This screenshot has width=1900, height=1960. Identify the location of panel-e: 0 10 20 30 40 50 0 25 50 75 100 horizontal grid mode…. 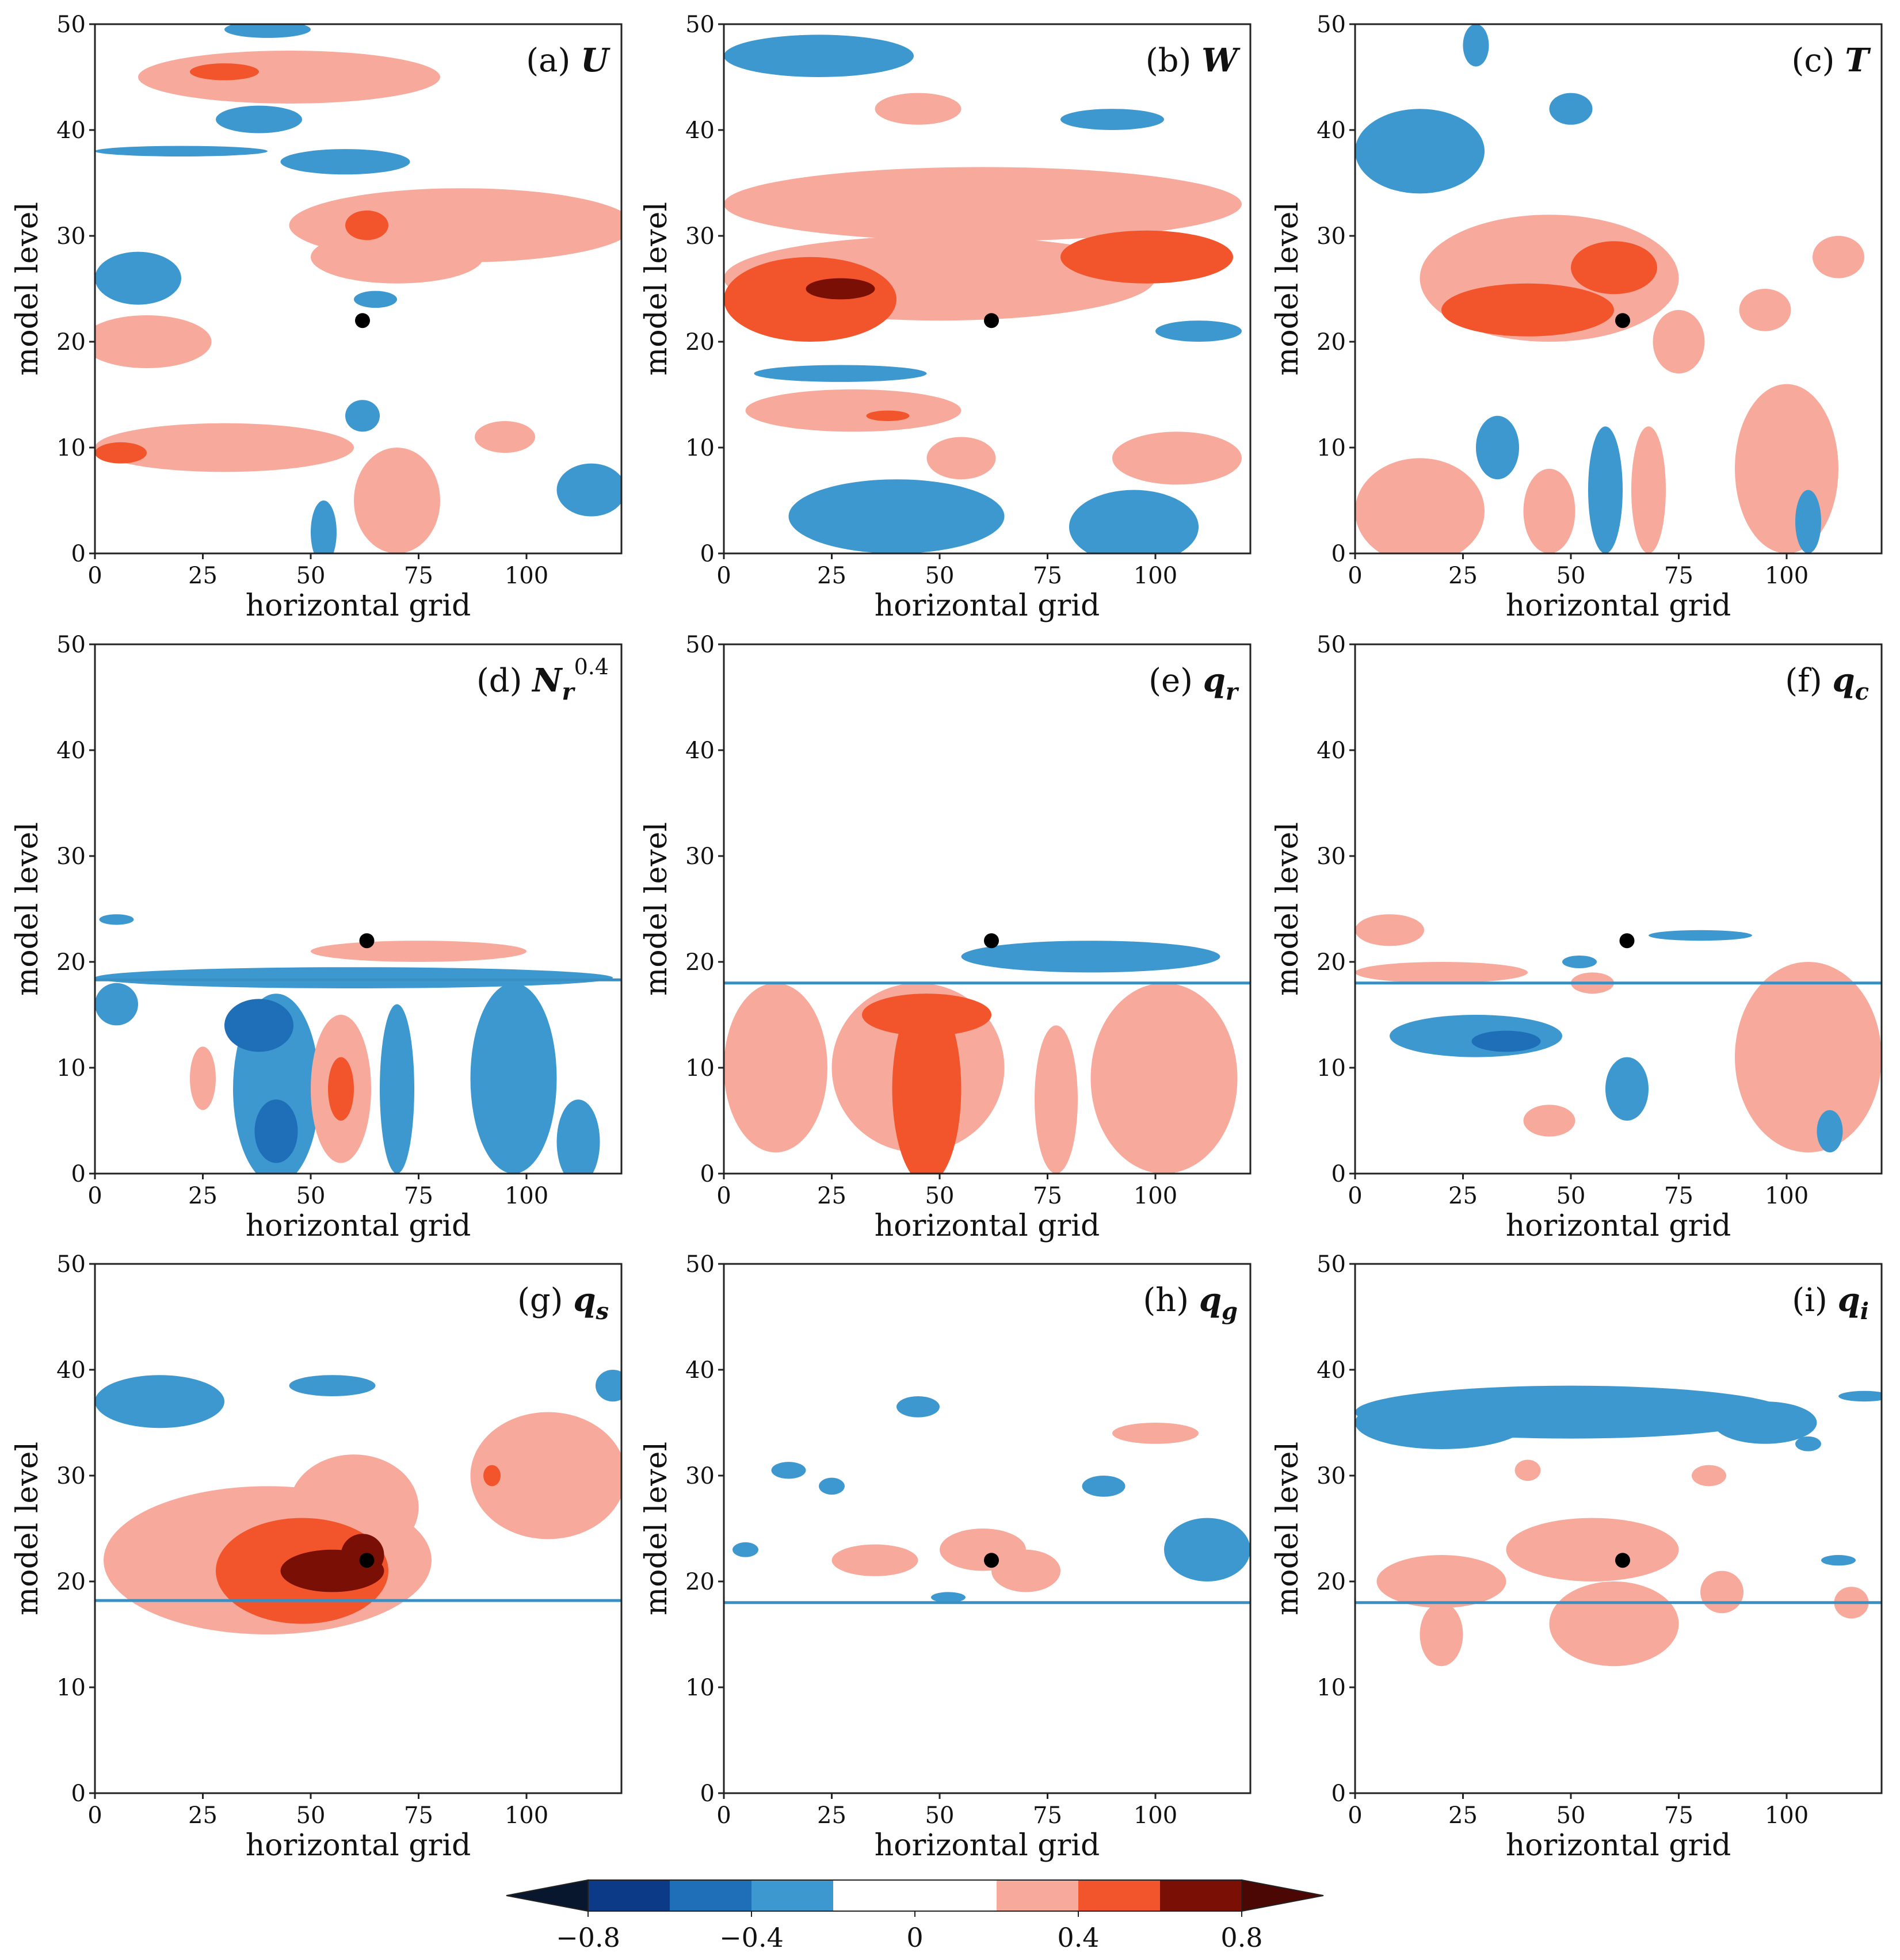
(945, 937).